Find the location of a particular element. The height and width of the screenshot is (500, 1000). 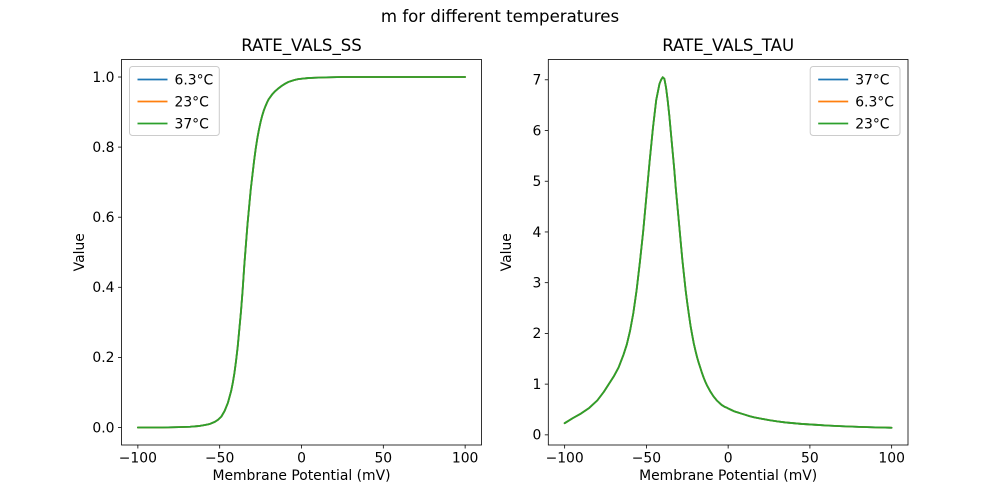

y-tick-label: 0.4 is located at coordinates (103, 288).